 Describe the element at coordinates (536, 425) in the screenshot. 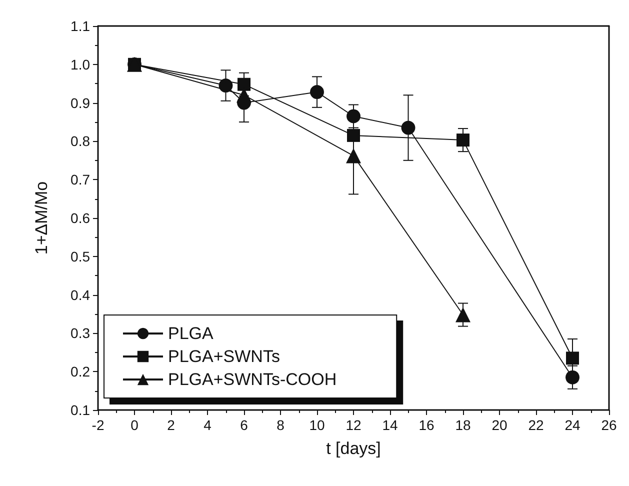

I see `x-tick-label: 22` at that location.